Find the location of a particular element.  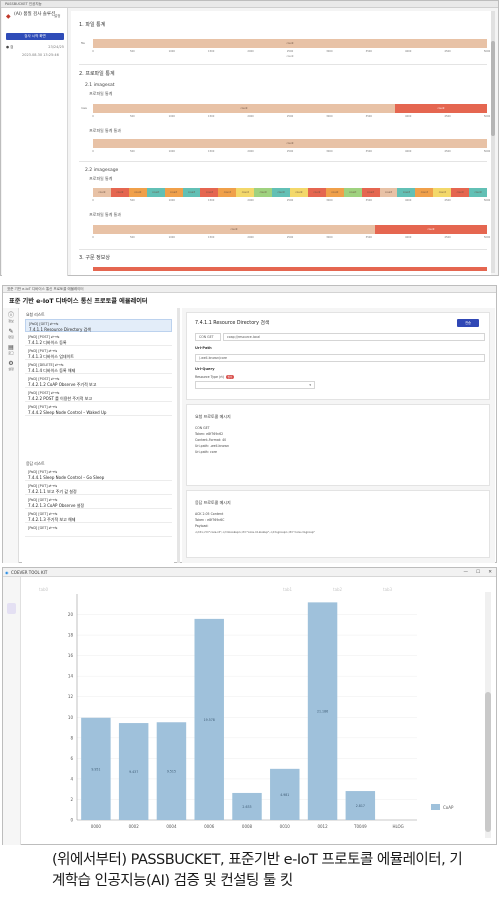

request-item: [PoD] [DELETE] ⇄→⇆ 7.4.1.4 디바이스 등록 해제 is located at coordinates (98, 367).